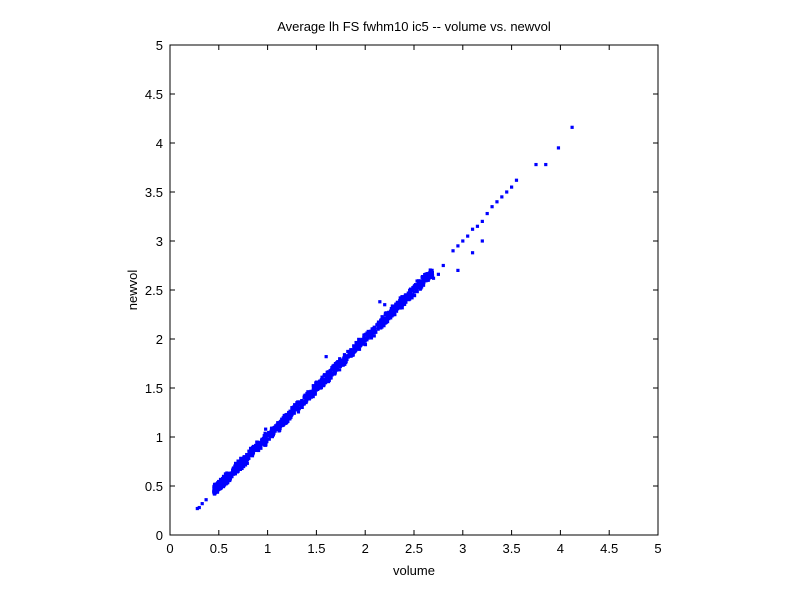 This screenshot has height=600, width=800. I want to click on x-tick-label: 0, so click(169, 548).